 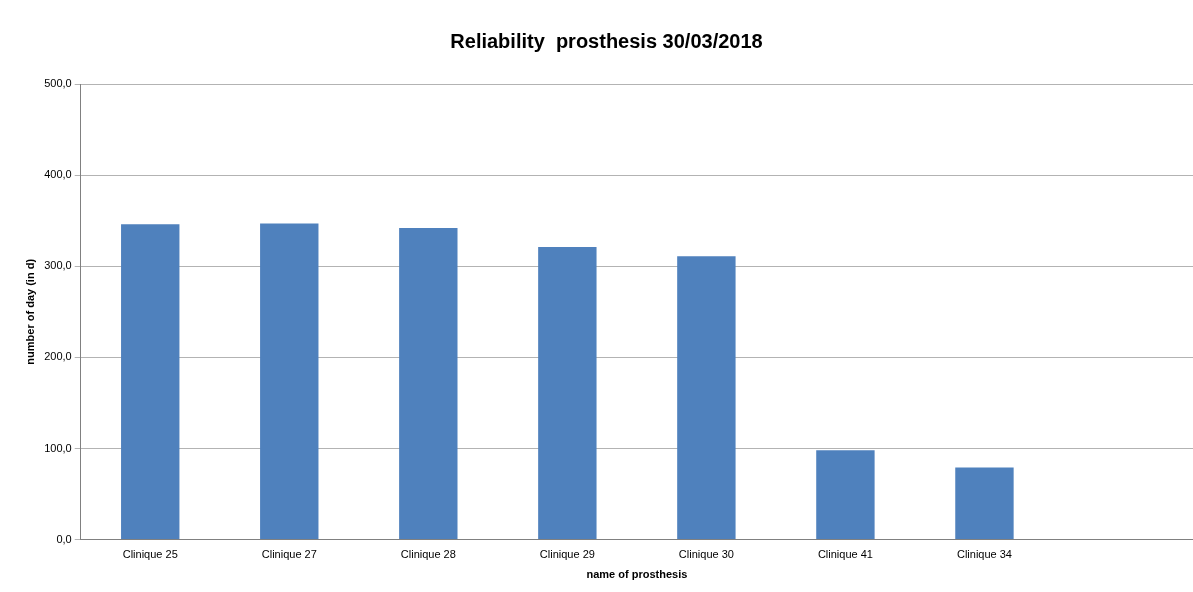 What do you see at coordinates (637, 574) in the screenshot?
I see `x-axis-title: name of prosthesis` at bounding box center [637, 574].